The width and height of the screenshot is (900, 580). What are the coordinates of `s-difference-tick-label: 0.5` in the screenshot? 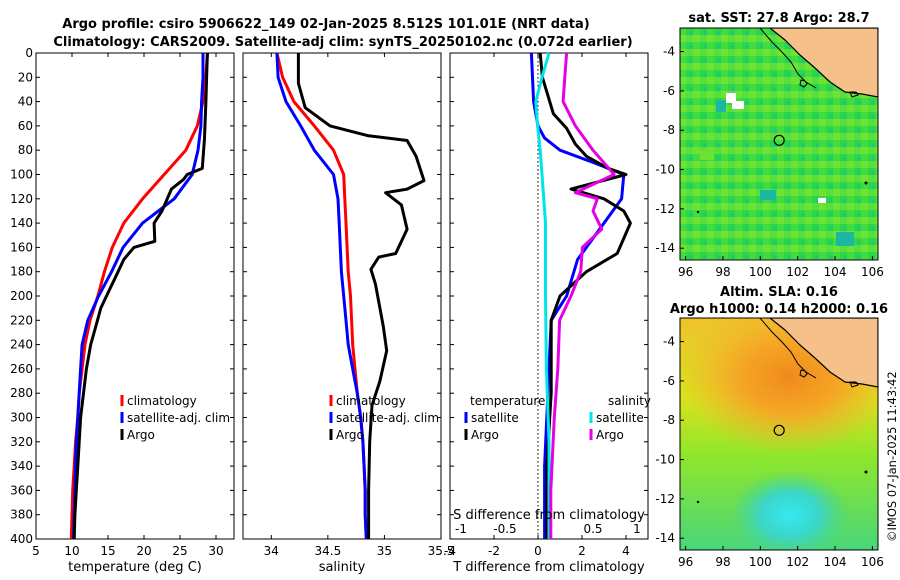 It's located at (592, 529).